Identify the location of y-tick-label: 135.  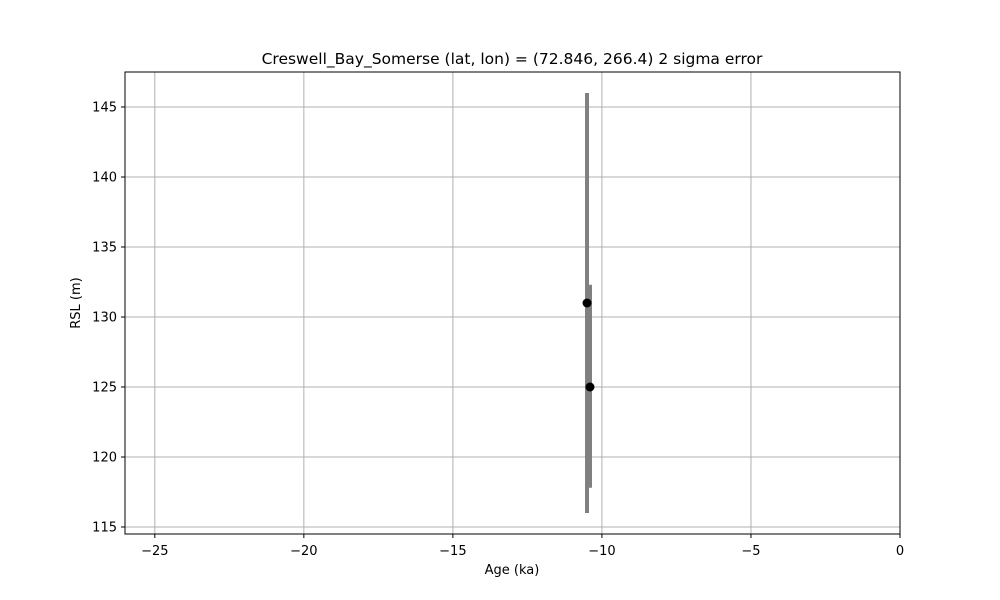
(104, 248).